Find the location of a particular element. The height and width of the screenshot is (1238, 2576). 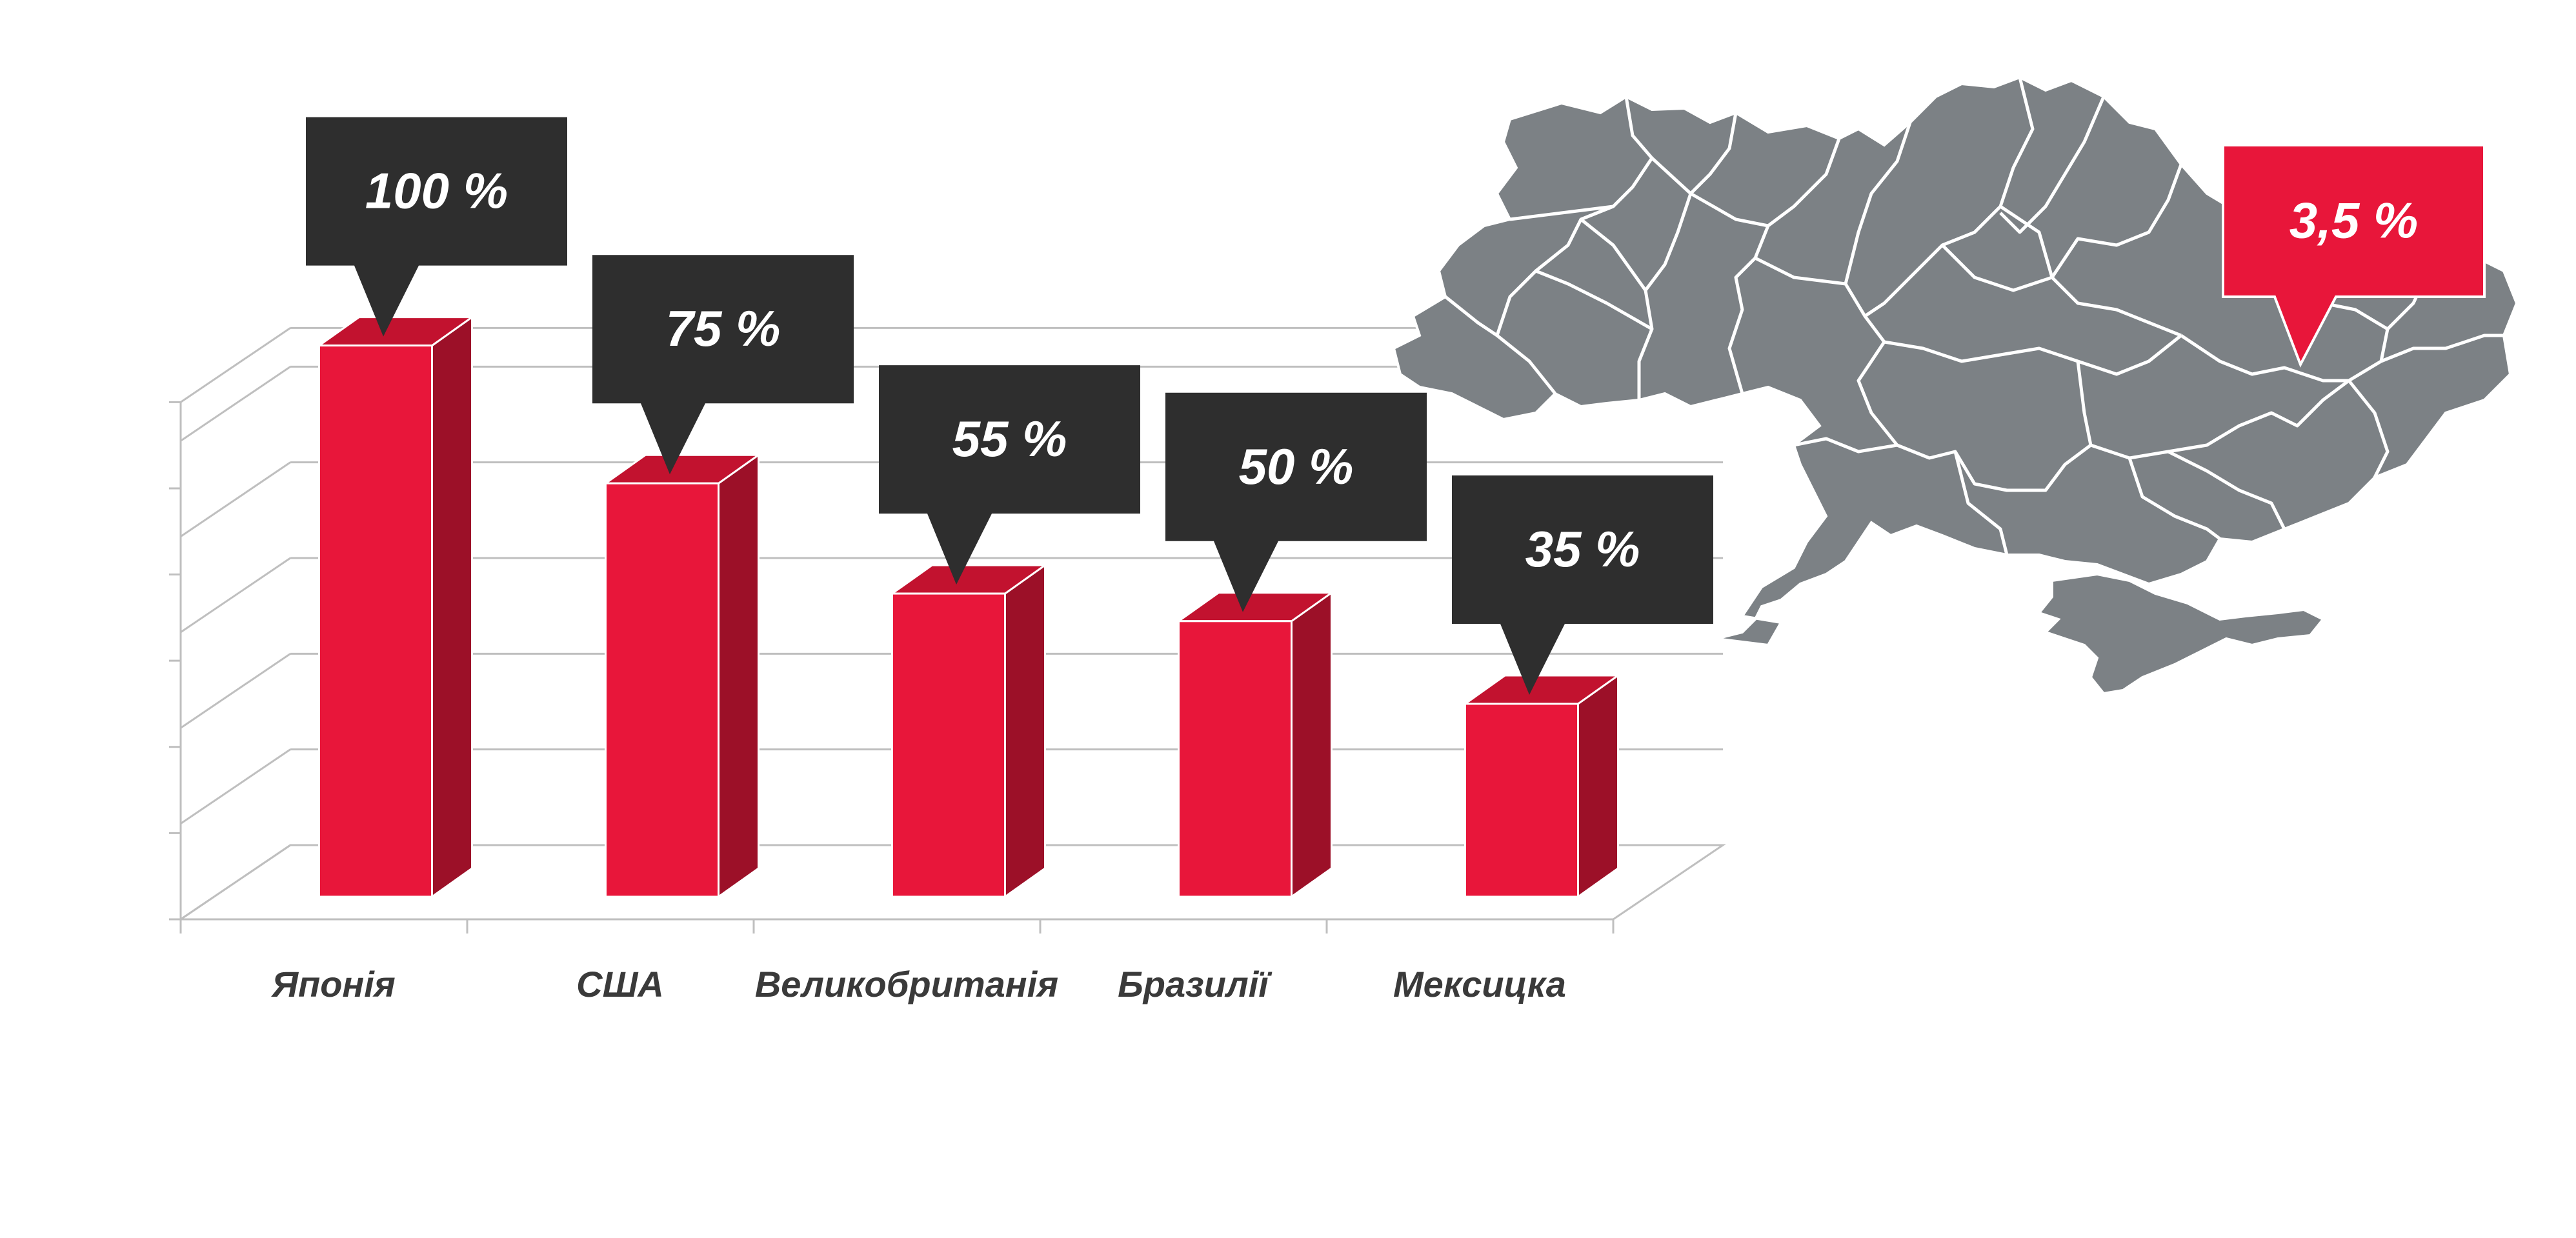

value-callout: 55 % is located at coordinates (1009, 475).